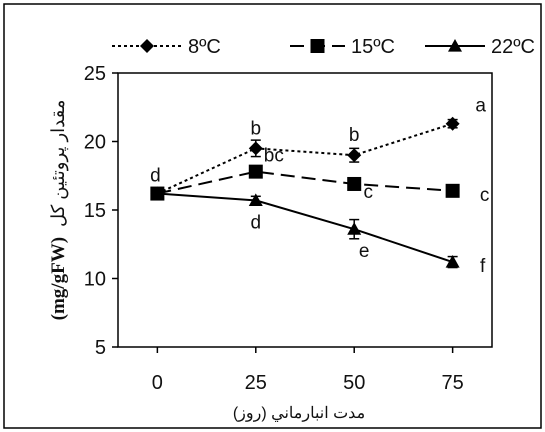  I want to click on y-axis: 5 10 15 20 25, so click(101, 211).